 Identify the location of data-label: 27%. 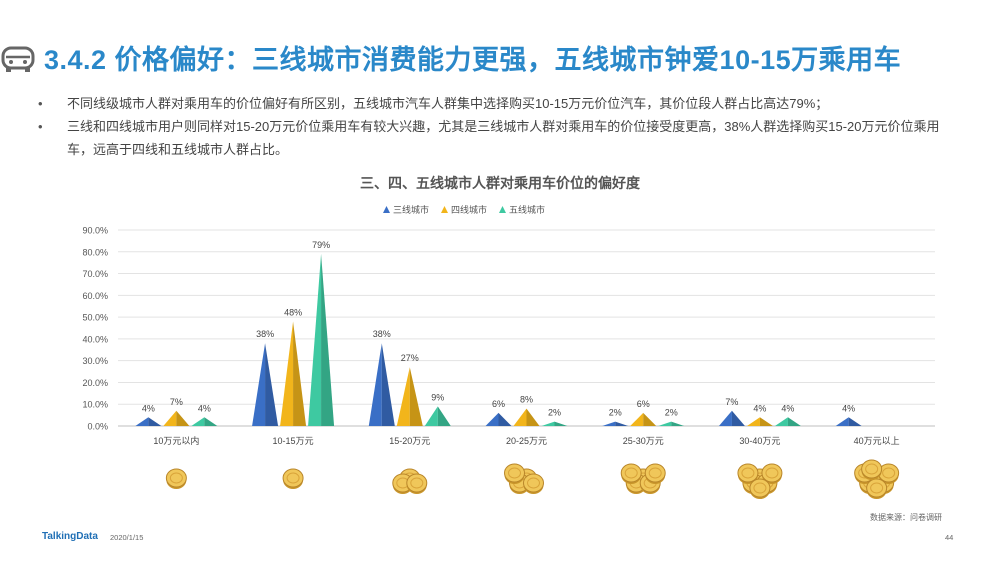
(410, 358).